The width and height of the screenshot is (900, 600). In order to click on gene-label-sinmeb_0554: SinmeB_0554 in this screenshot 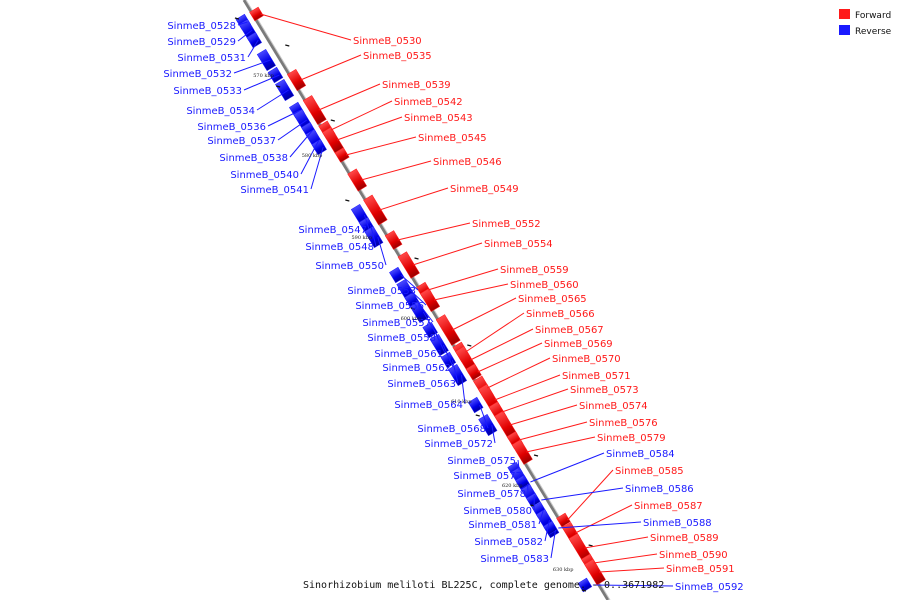, I will do `click(518, 244)`.